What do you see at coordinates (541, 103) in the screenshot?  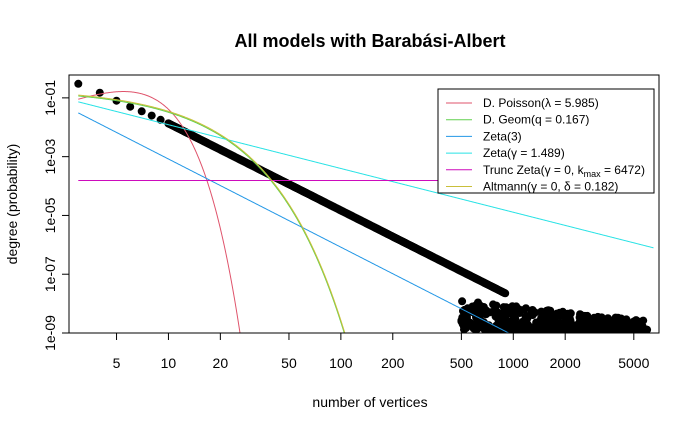 I see `legend-label: D. Poisson(λ = 5.985)` at bounding box center [541, 103].